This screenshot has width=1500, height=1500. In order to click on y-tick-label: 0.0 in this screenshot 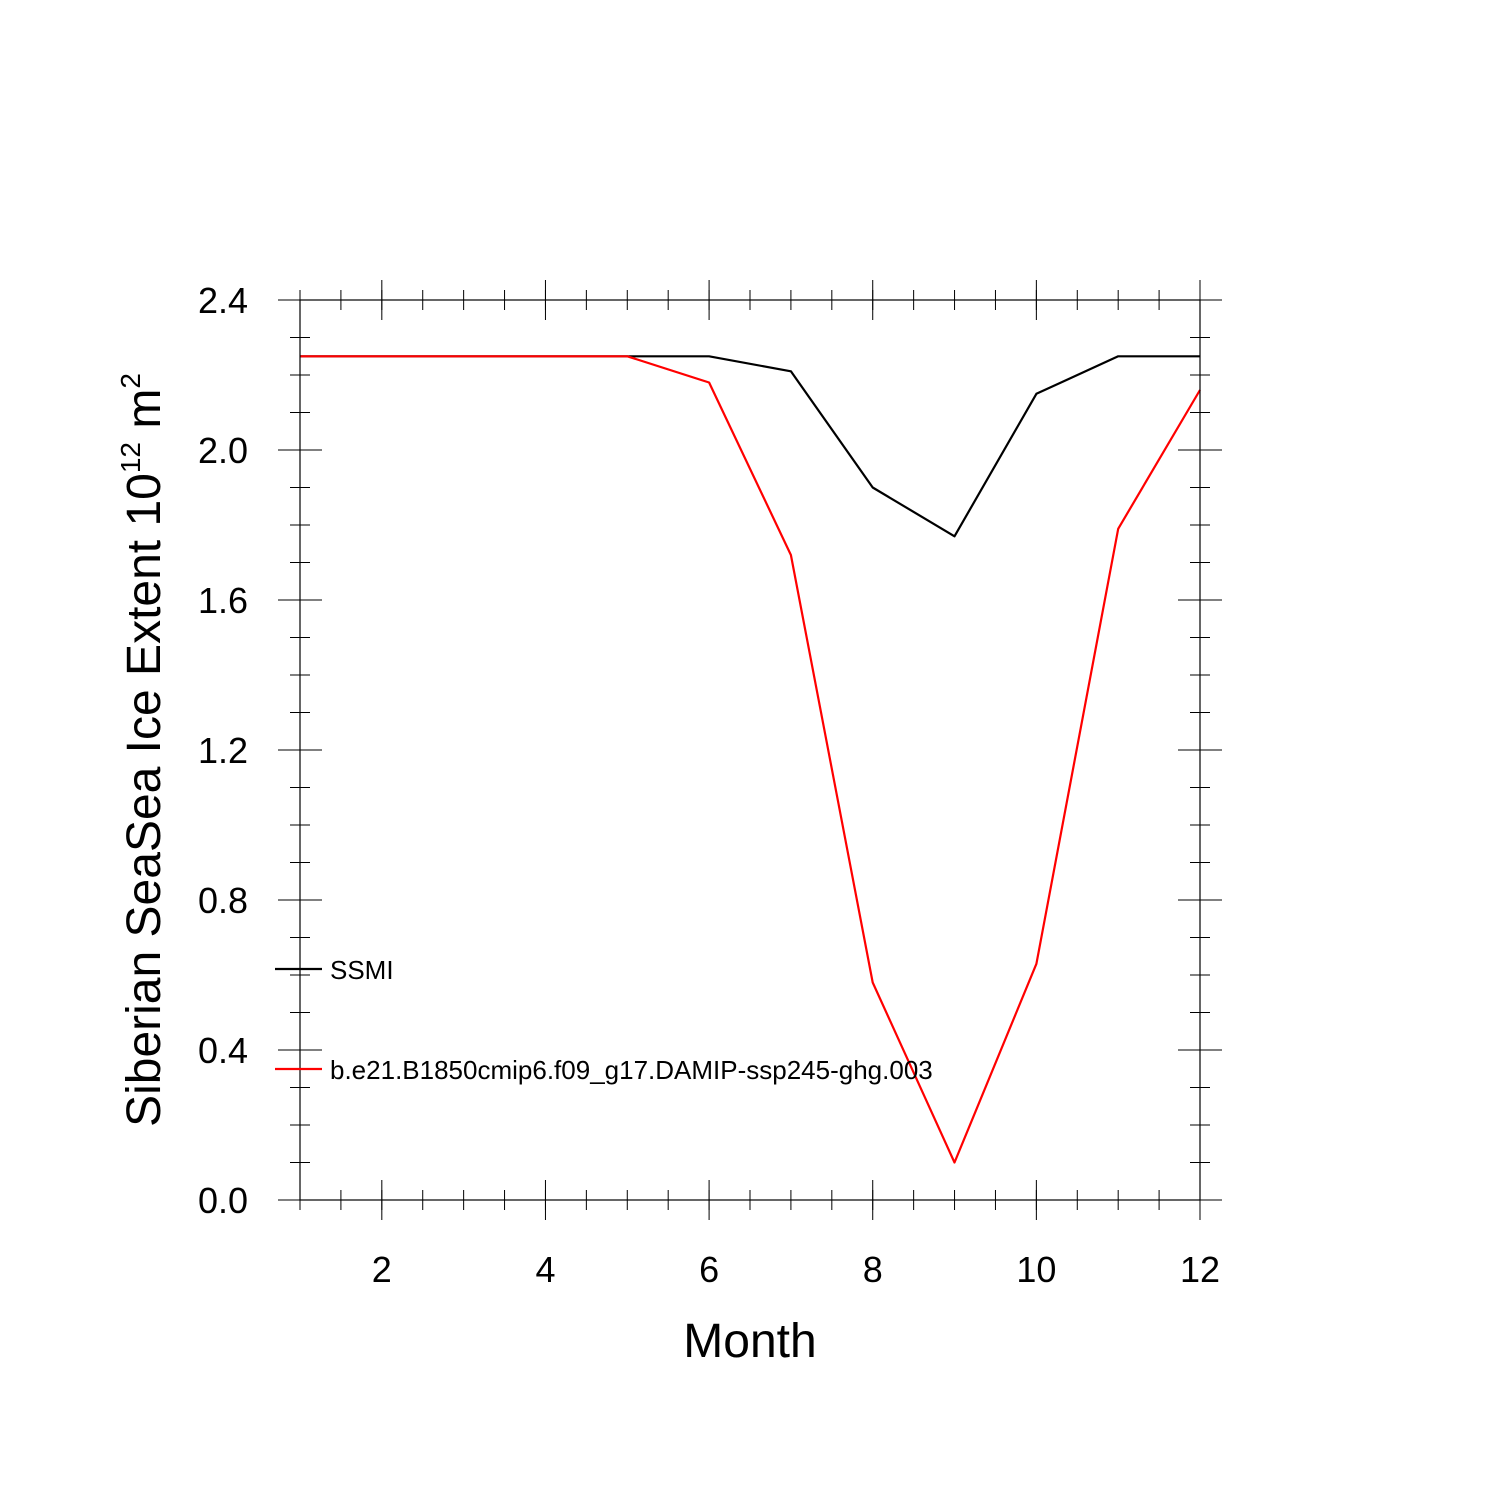, I will do `click(223, 1200)`.